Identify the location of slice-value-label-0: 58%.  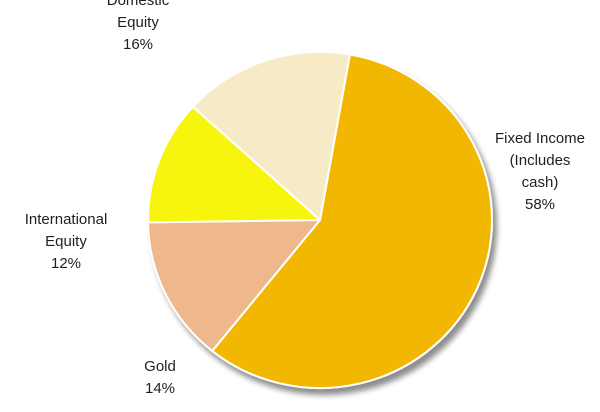
(540, 204).